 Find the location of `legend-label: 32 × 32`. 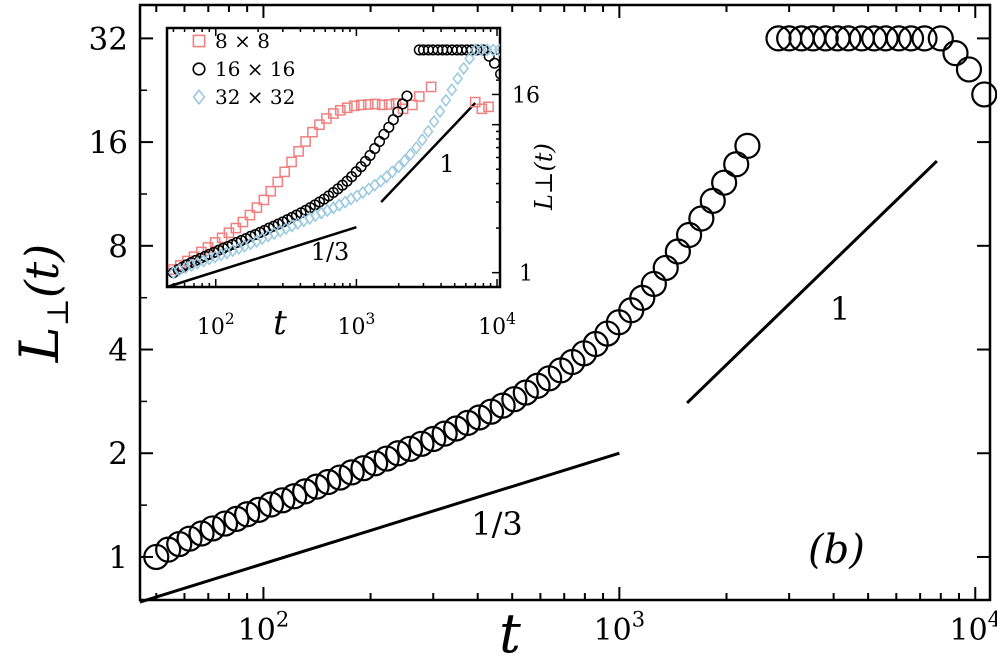

legend-label: 32 × 32 is located at coordinates (255, 97).